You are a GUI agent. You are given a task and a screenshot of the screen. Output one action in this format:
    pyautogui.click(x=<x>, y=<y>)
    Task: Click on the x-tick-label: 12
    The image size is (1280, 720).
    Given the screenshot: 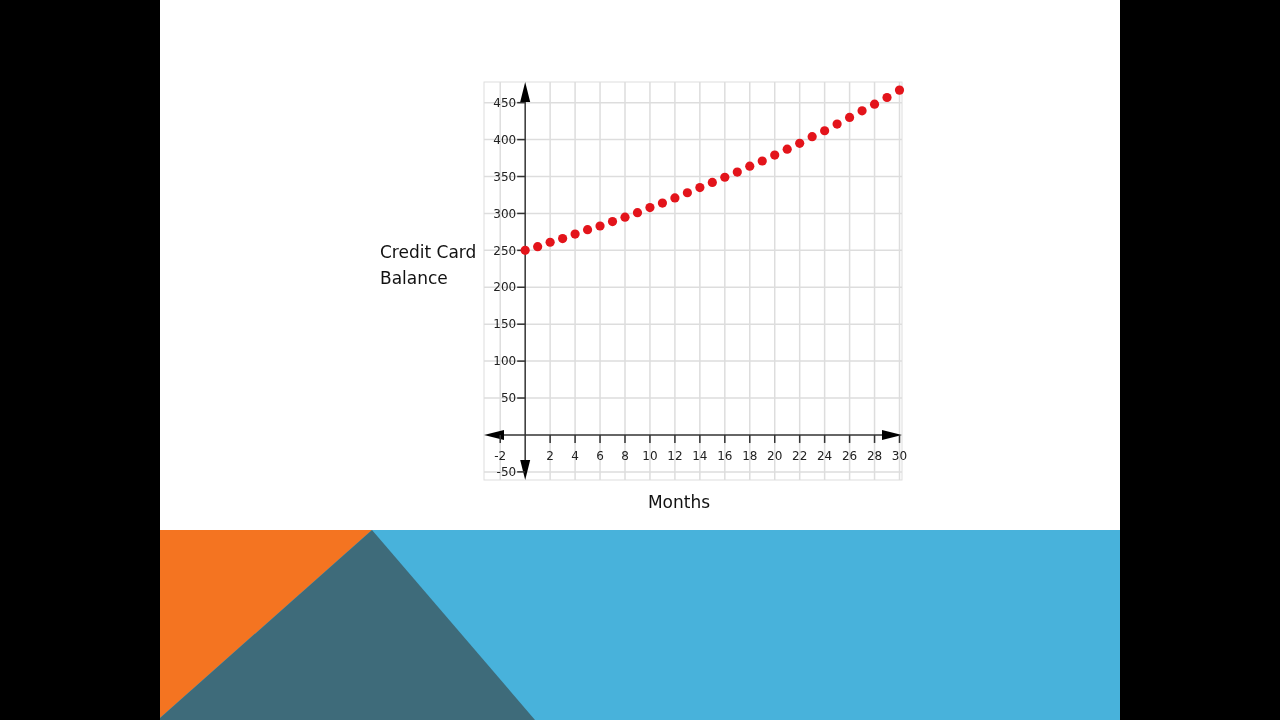 What is the action you would take?
    pyautogui.click(x=675, y=455)
    